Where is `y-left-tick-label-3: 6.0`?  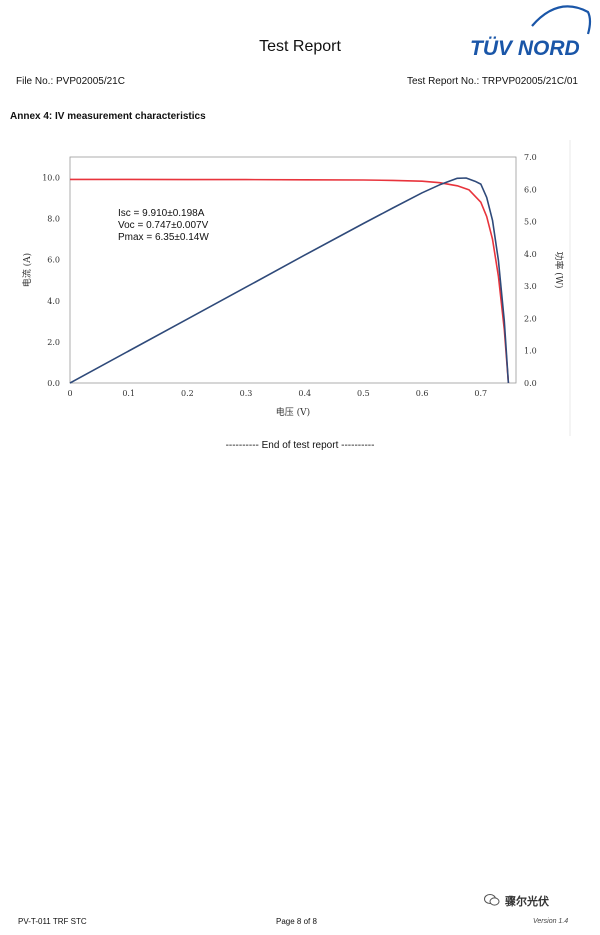
y-left-tick-label-3: 6.0 is located at coordinates (53, 260).